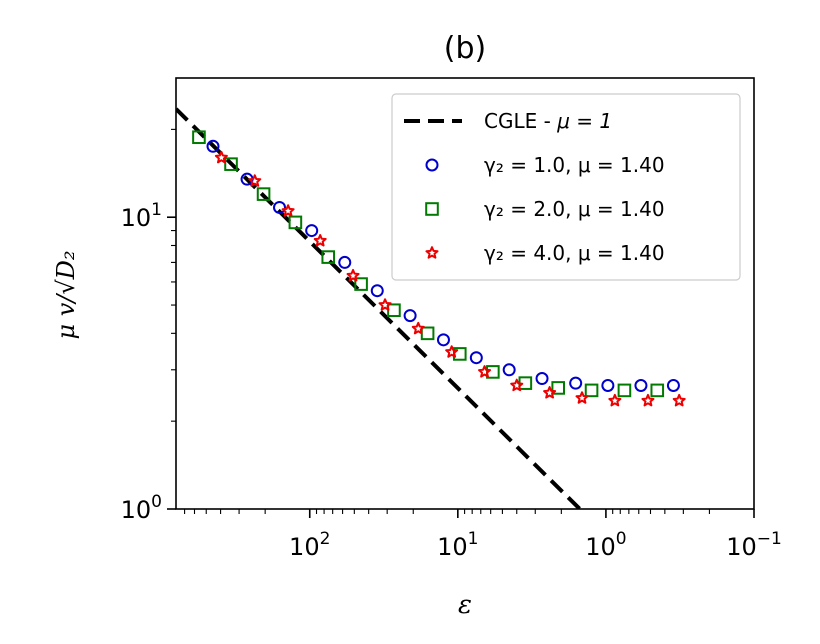  I want to click on legend-frame, so click(566, 187).